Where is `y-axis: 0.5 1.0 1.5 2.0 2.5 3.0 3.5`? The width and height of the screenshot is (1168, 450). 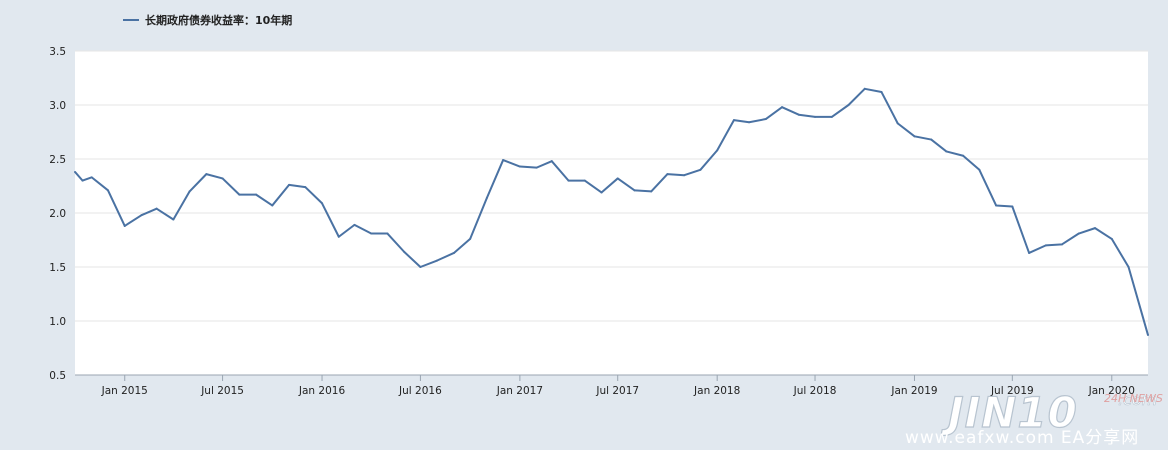
y-axis: 0.5 1.0 1.5 2.0 2.5 3.0 3.5 is located at coordinates (57, 214).